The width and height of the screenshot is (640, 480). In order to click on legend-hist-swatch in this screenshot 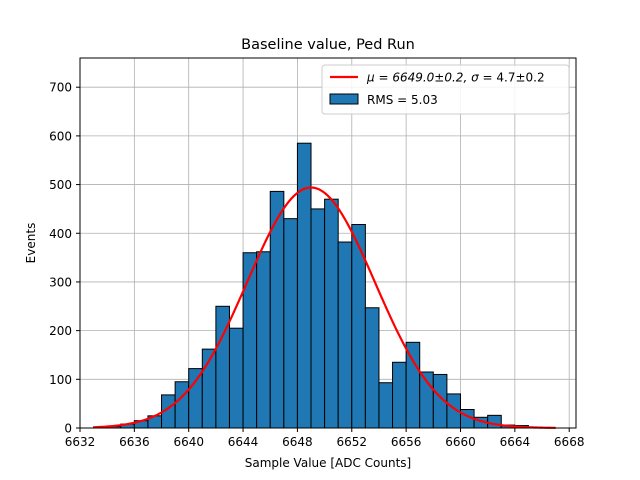, I will do `click(344, 99)`.